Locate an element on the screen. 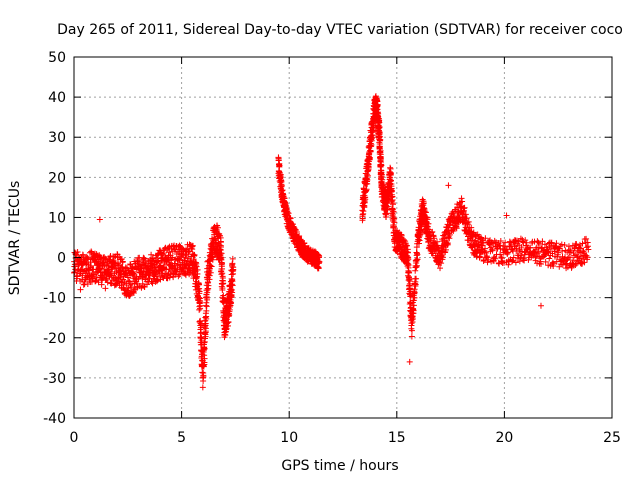 The height and width of the screenshot is (480, 640). y-tick-label: 30 is located at coordinates (57, 138).